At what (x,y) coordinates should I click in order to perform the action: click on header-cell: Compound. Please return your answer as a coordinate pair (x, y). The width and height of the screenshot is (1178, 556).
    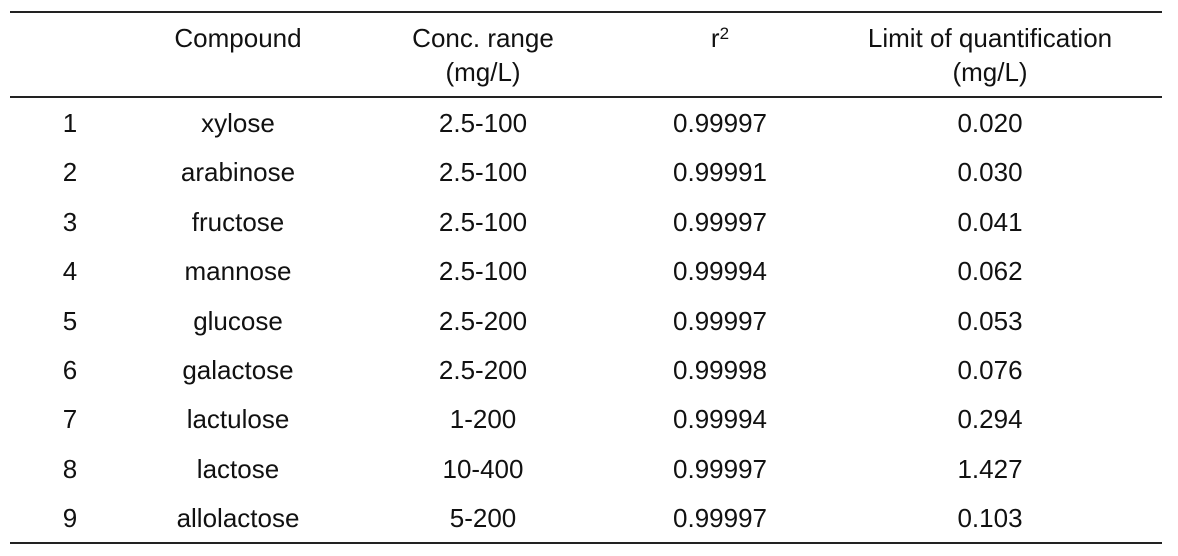
    Looking at the image, I should click on (238, 38).